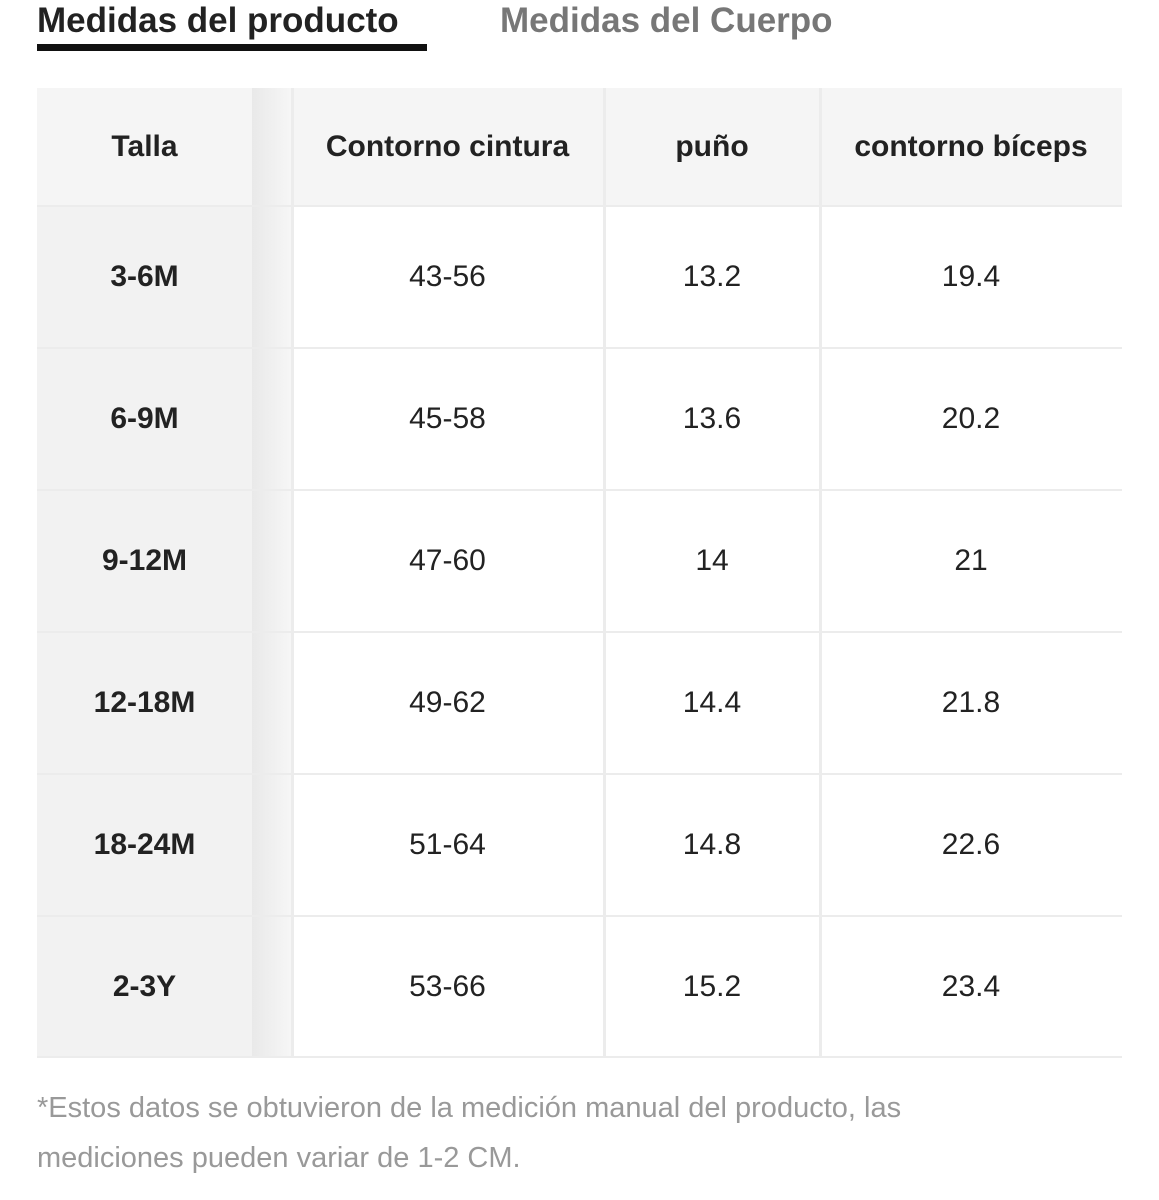 The image size is (1159, 1200). What do you see at coordinates (666, 20) in the screenshot?
I see `tab-inactive: Medidas del Cuerpo` at bounding box center [666, 20].